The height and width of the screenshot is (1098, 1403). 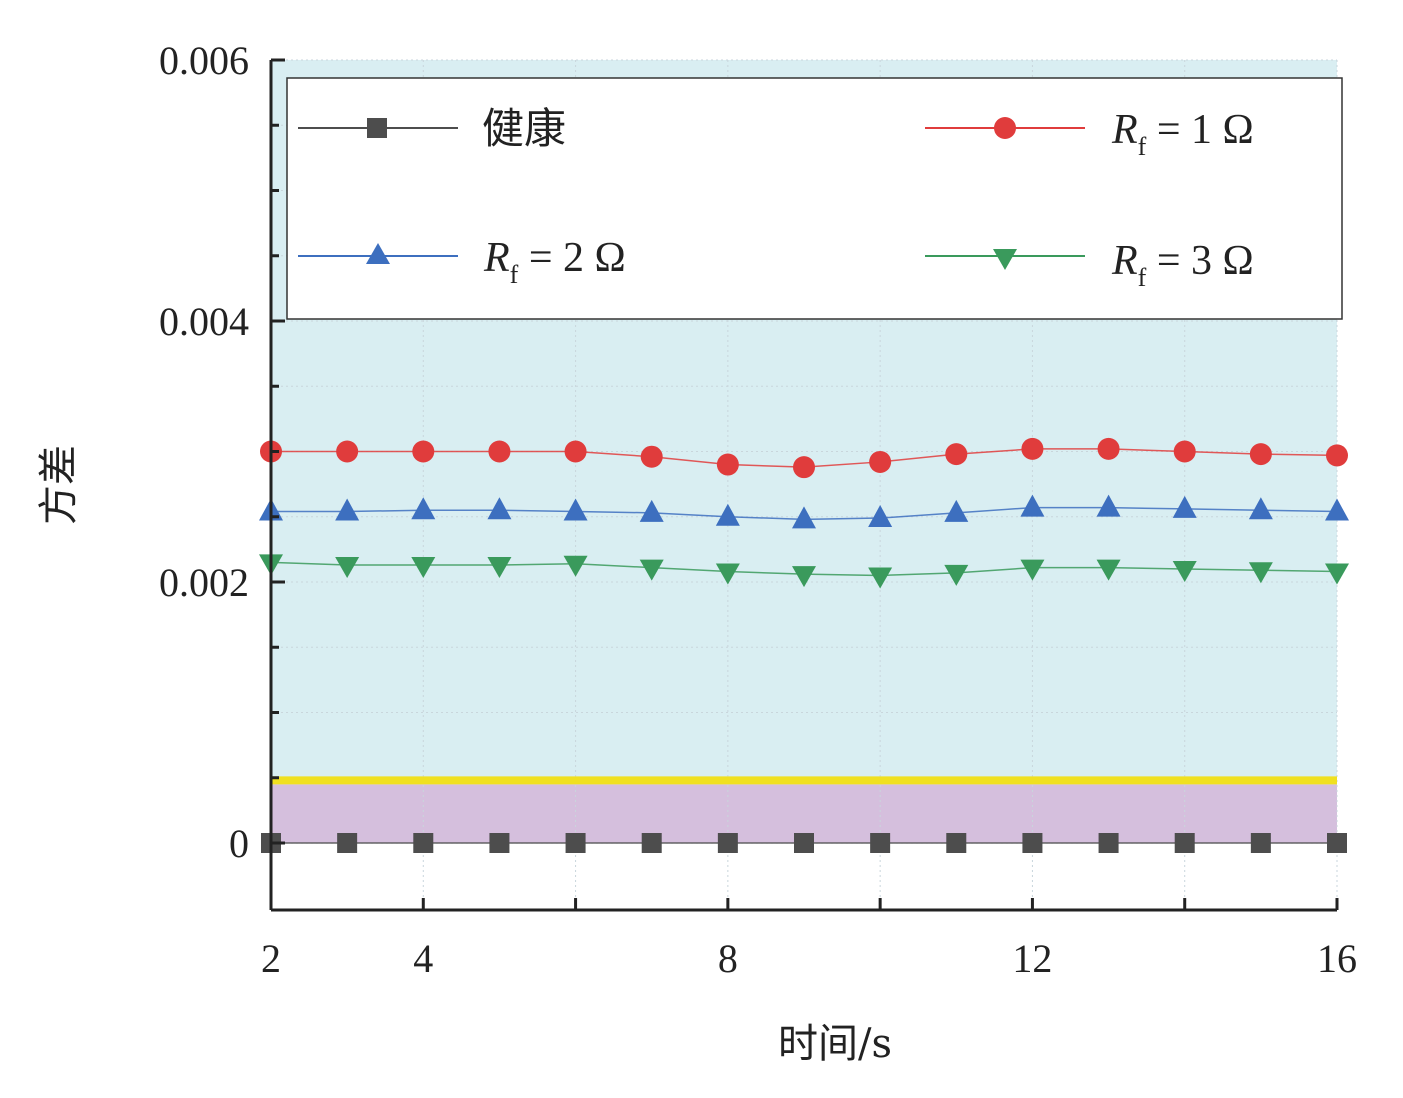 I want to click on y-axis-title: 方差, so click(x=59, y=485).